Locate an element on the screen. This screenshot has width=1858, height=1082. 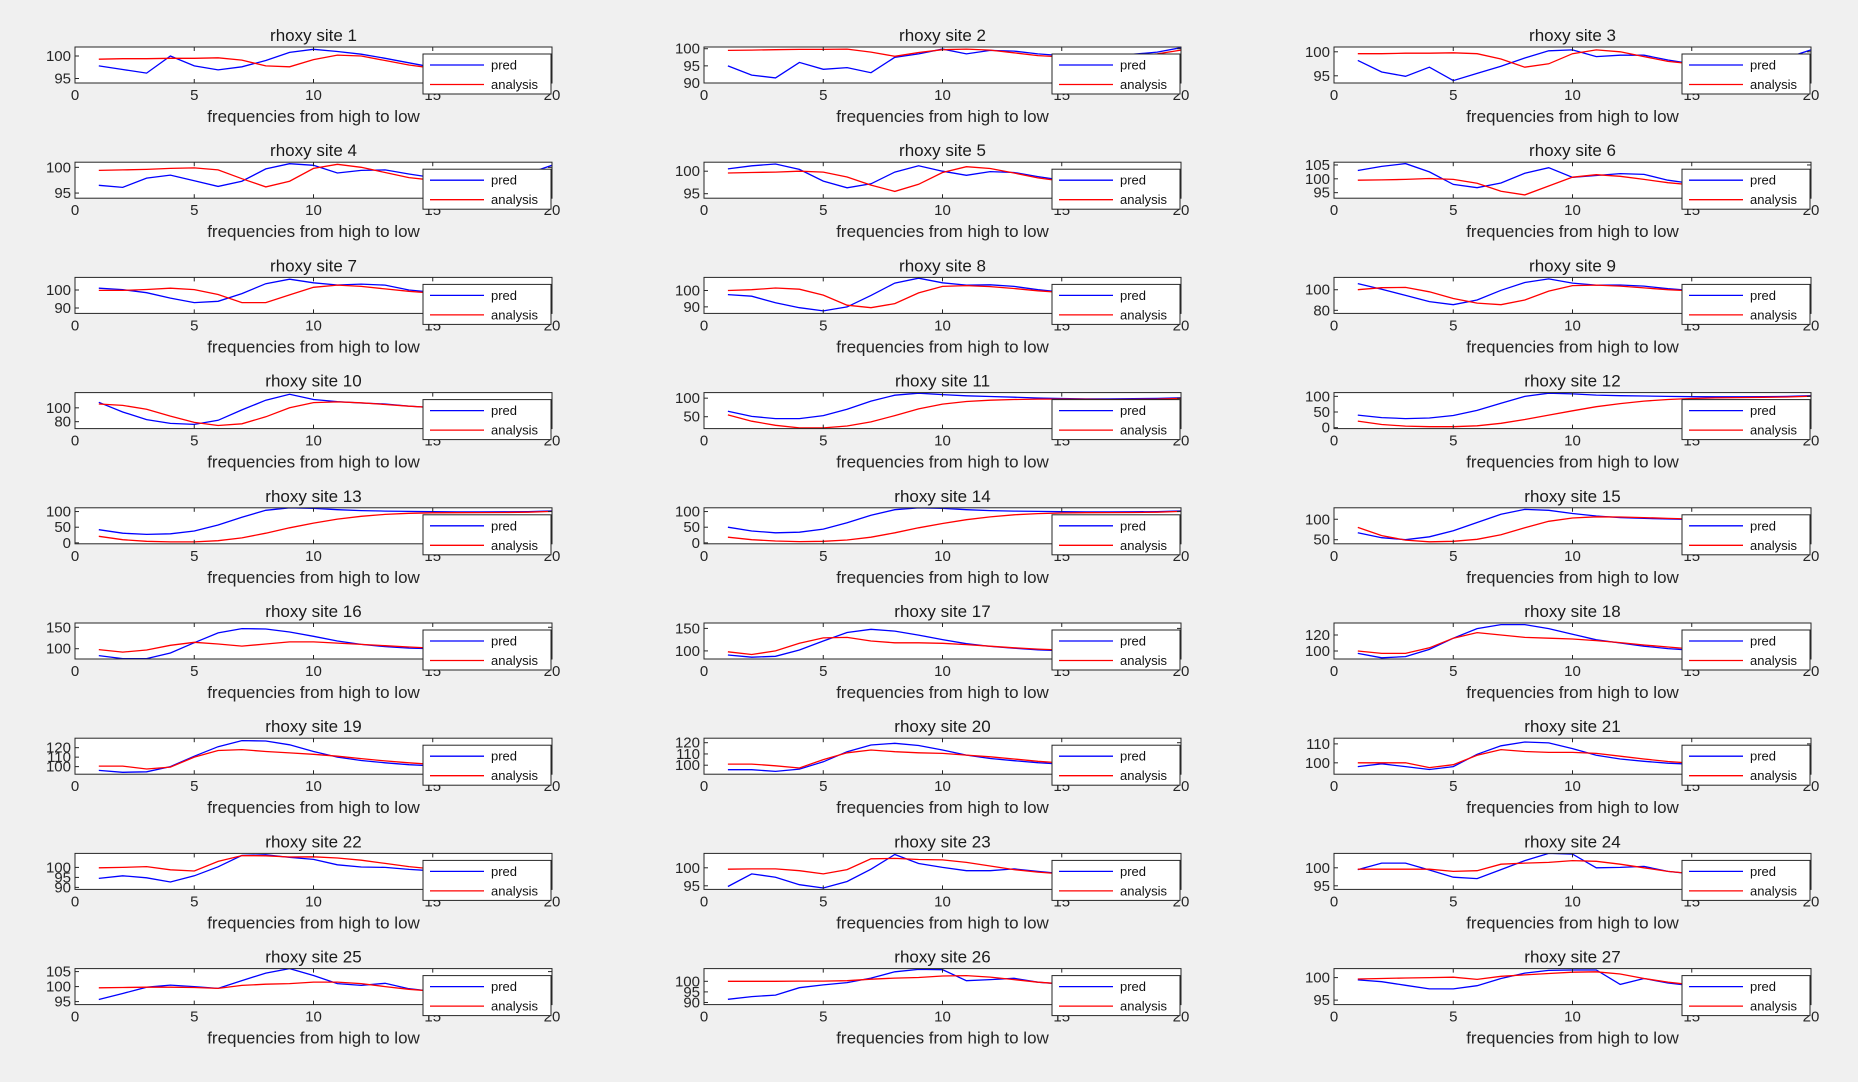
subplot-title: rhoxy site 12 is located at coordinates (1572, 381).